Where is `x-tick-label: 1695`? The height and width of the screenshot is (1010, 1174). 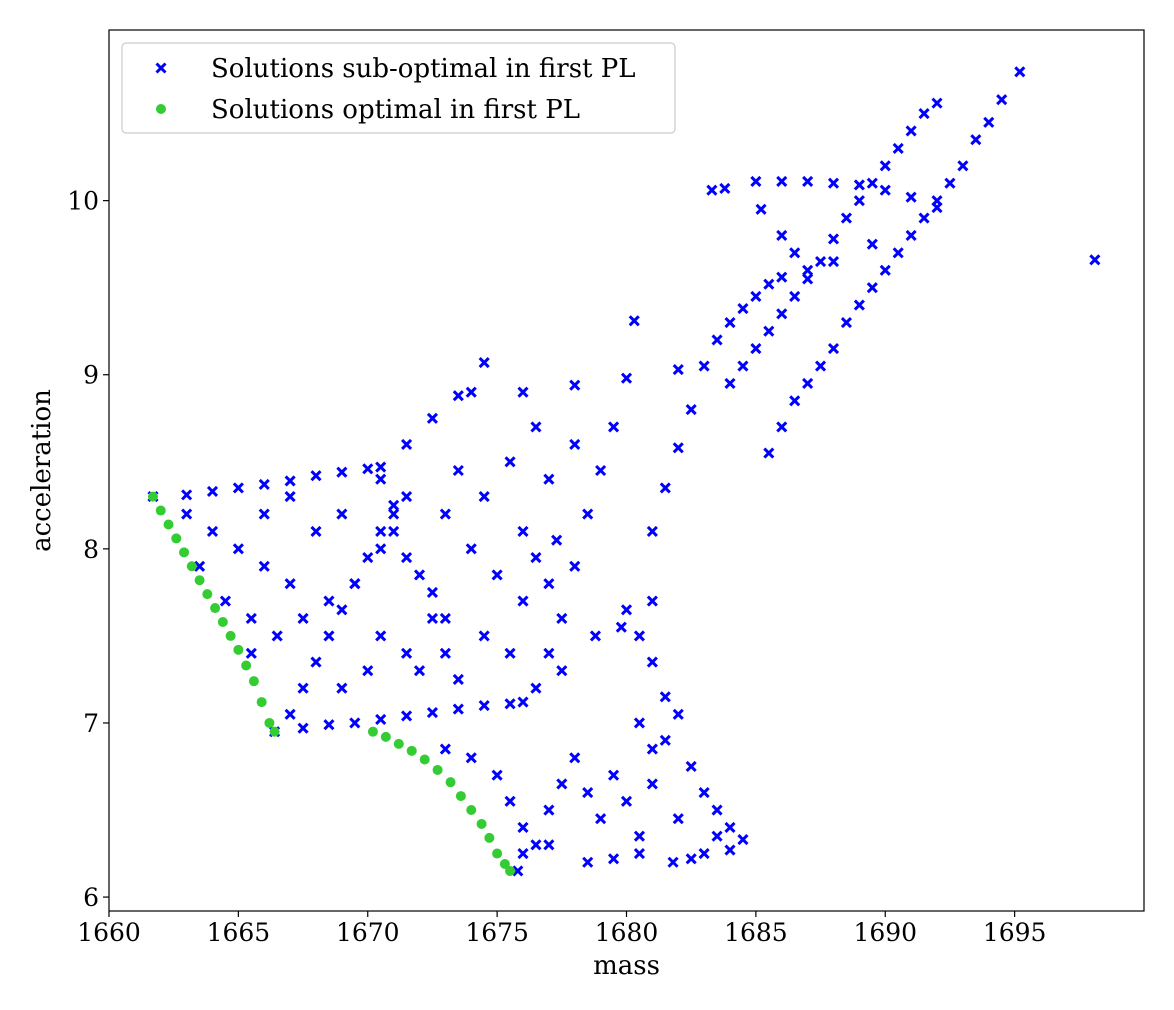 x-tick-label: 1695 is located at coordinates (1015, 932).